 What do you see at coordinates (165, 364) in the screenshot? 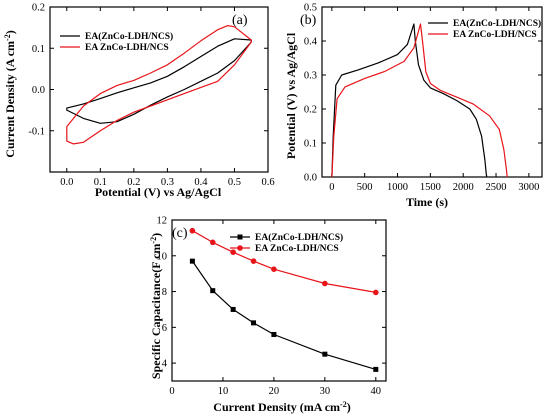
I see `y-tick-label: 4` at bounding box center [165, 364].